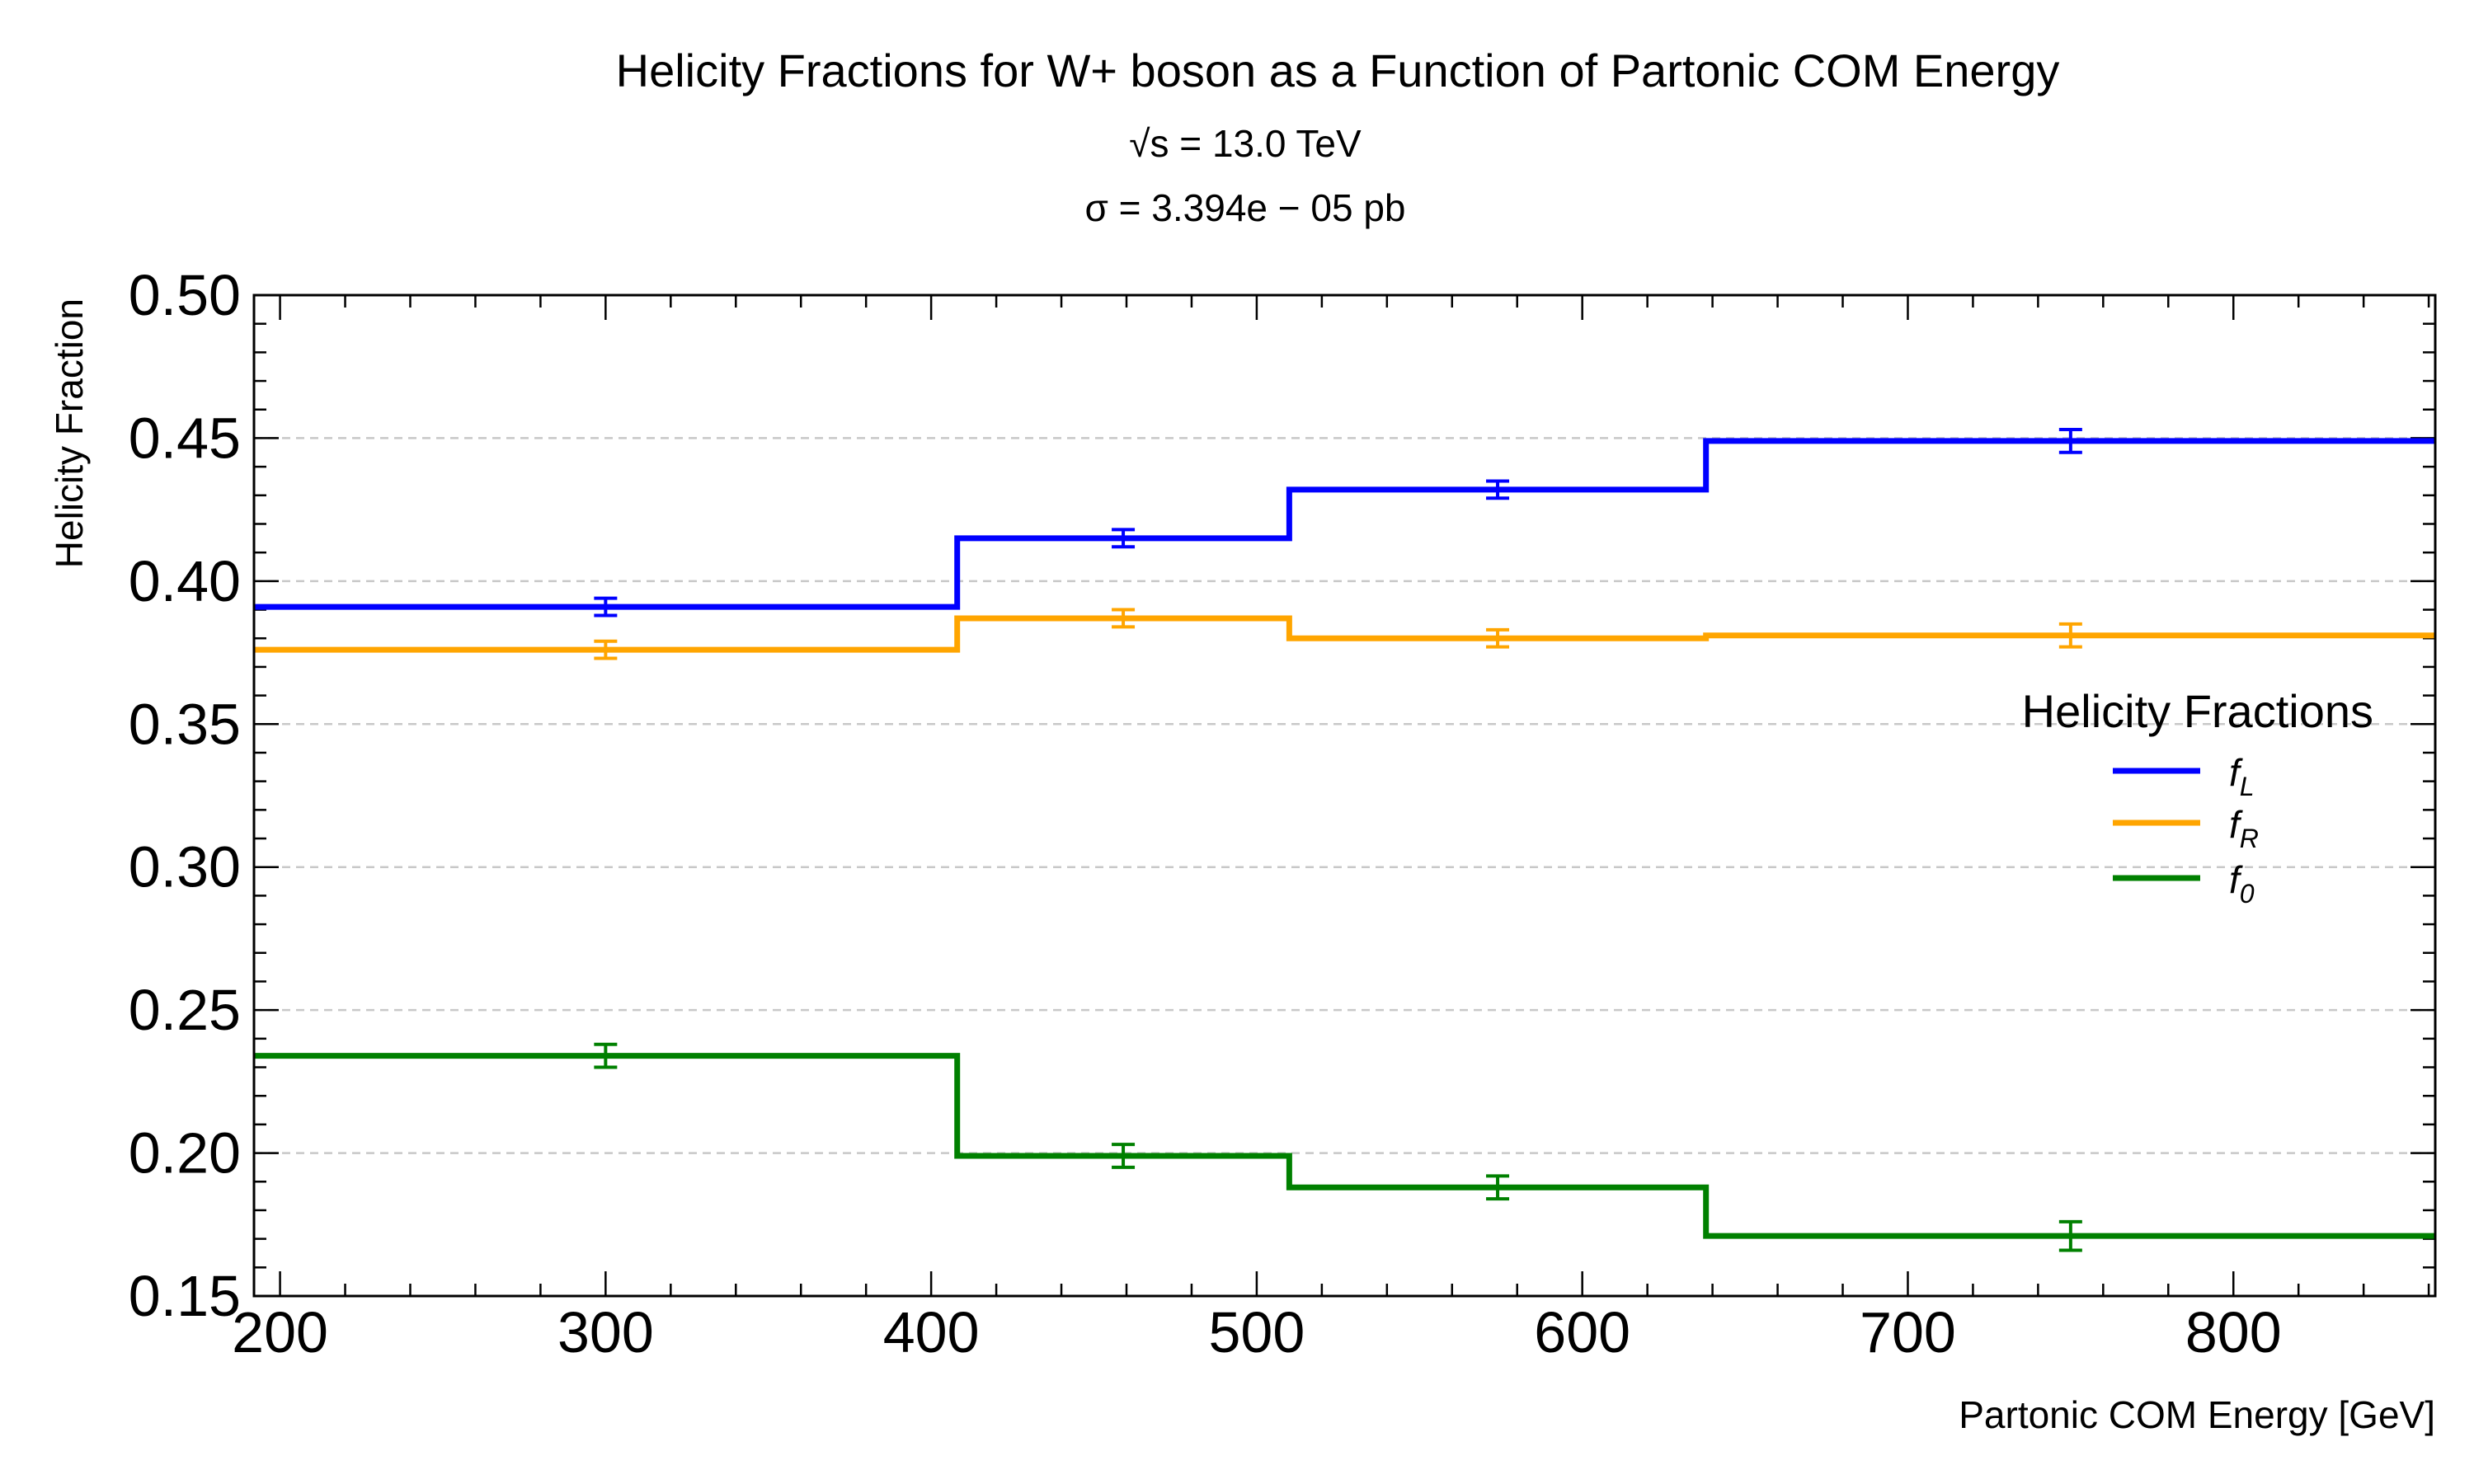  I want to click on legend-label: f0, so click(2242, 883).